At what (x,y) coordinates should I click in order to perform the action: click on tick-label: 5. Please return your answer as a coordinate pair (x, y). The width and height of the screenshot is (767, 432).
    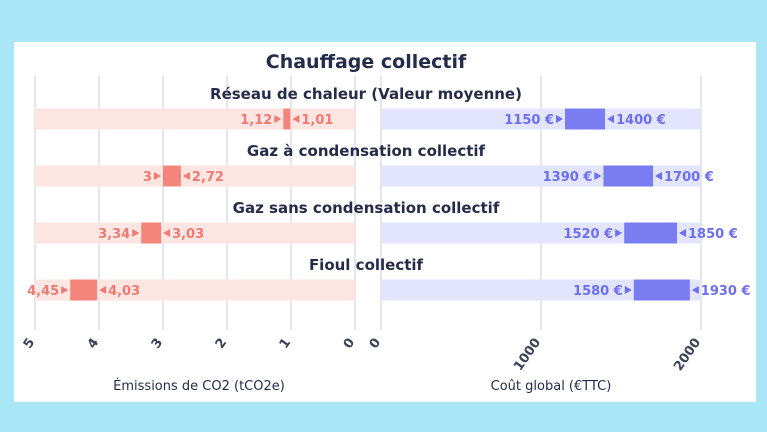
    Looking at the image, I should click on (29, 344).